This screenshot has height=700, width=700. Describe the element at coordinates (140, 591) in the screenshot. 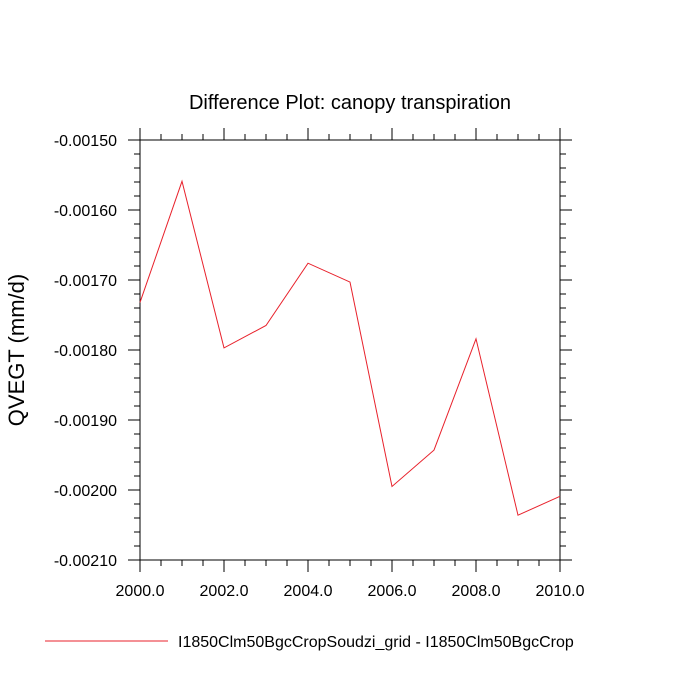

I see `x-tick-label: 2000.0` at that location.